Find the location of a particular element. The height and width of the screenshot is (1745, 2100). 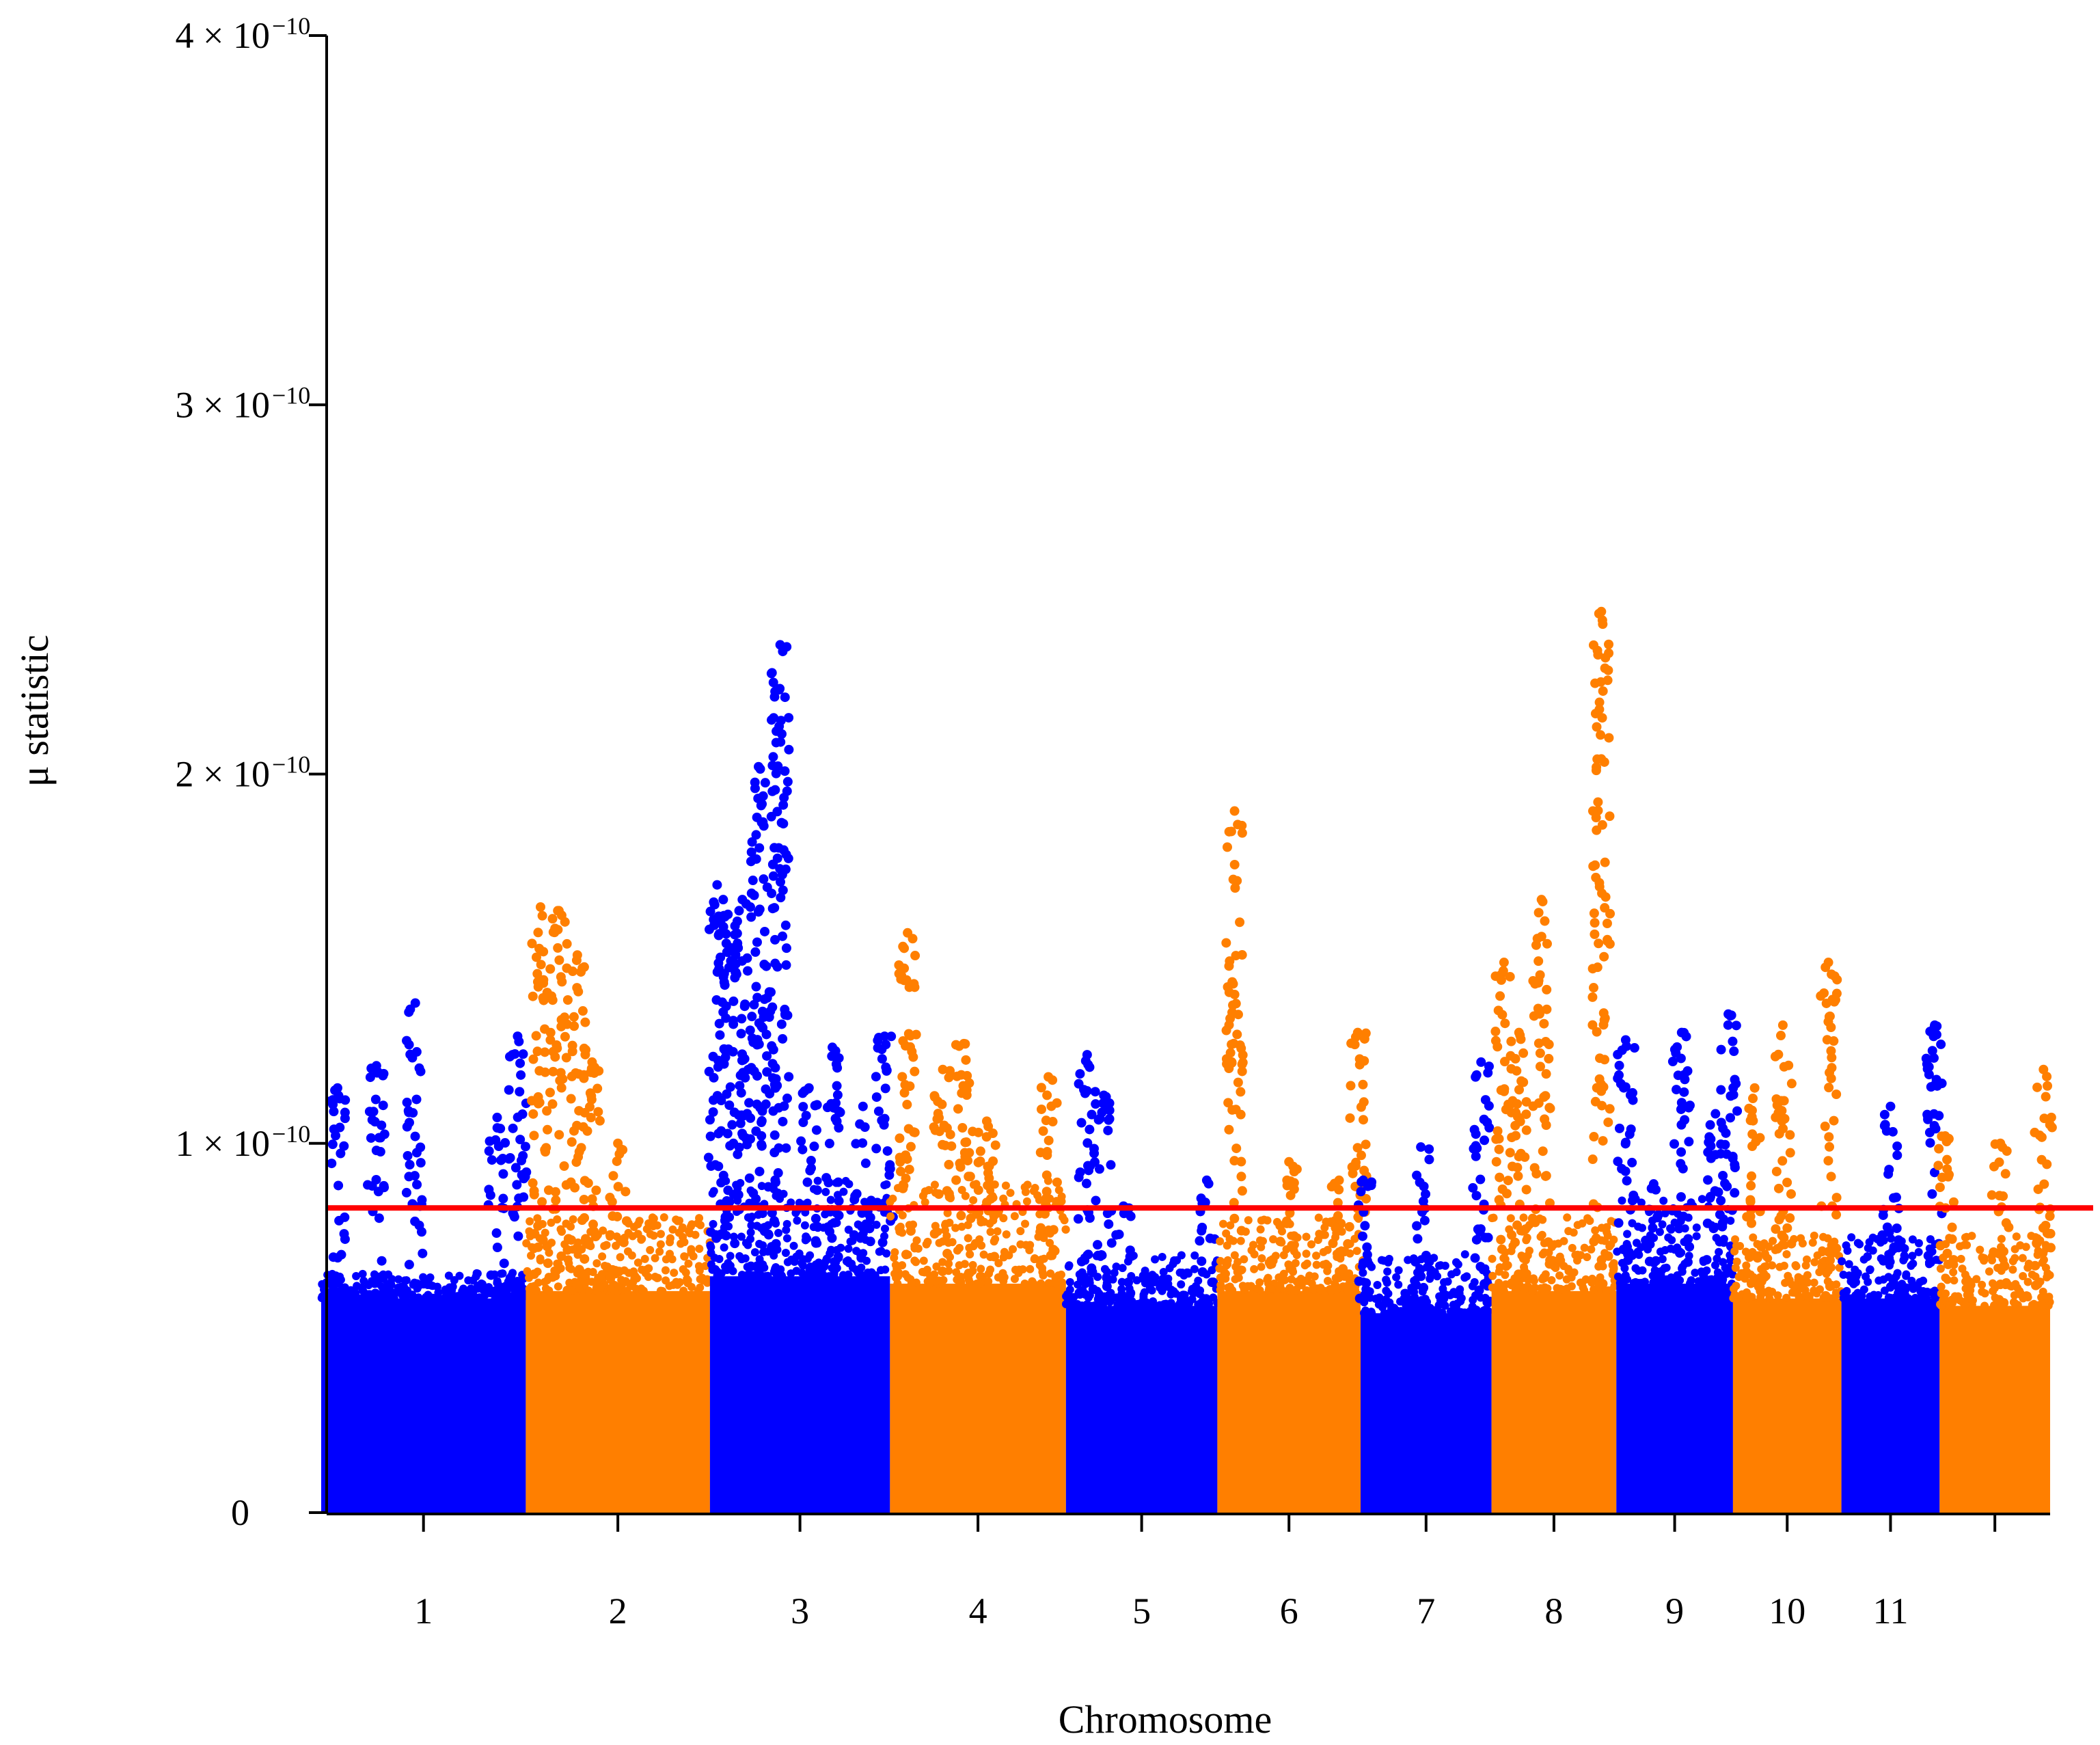

chromosome-11-dense-band is located at coordinates (1890, 1405).